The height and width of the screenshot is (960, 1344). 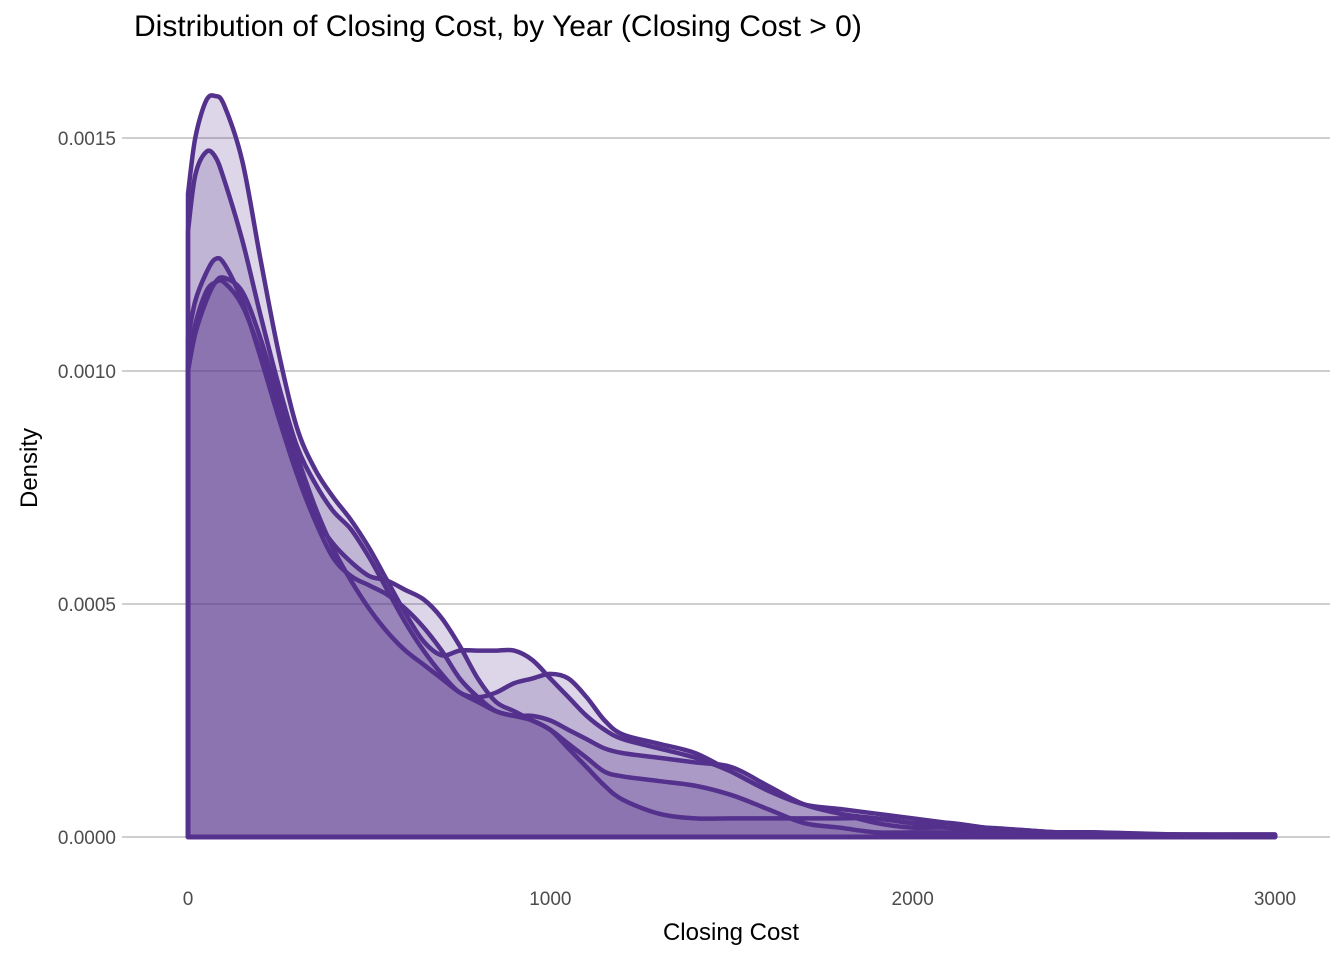 What do you see at coordinates (731, 932) in the screenshot?
I see `x-axis-title: Closing Cost` at bounding box center [731, 932].